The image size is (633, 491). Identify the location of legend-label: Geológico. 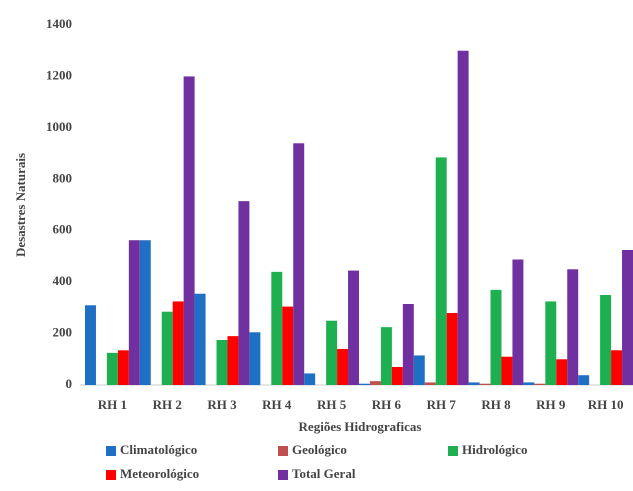
(319, 449).